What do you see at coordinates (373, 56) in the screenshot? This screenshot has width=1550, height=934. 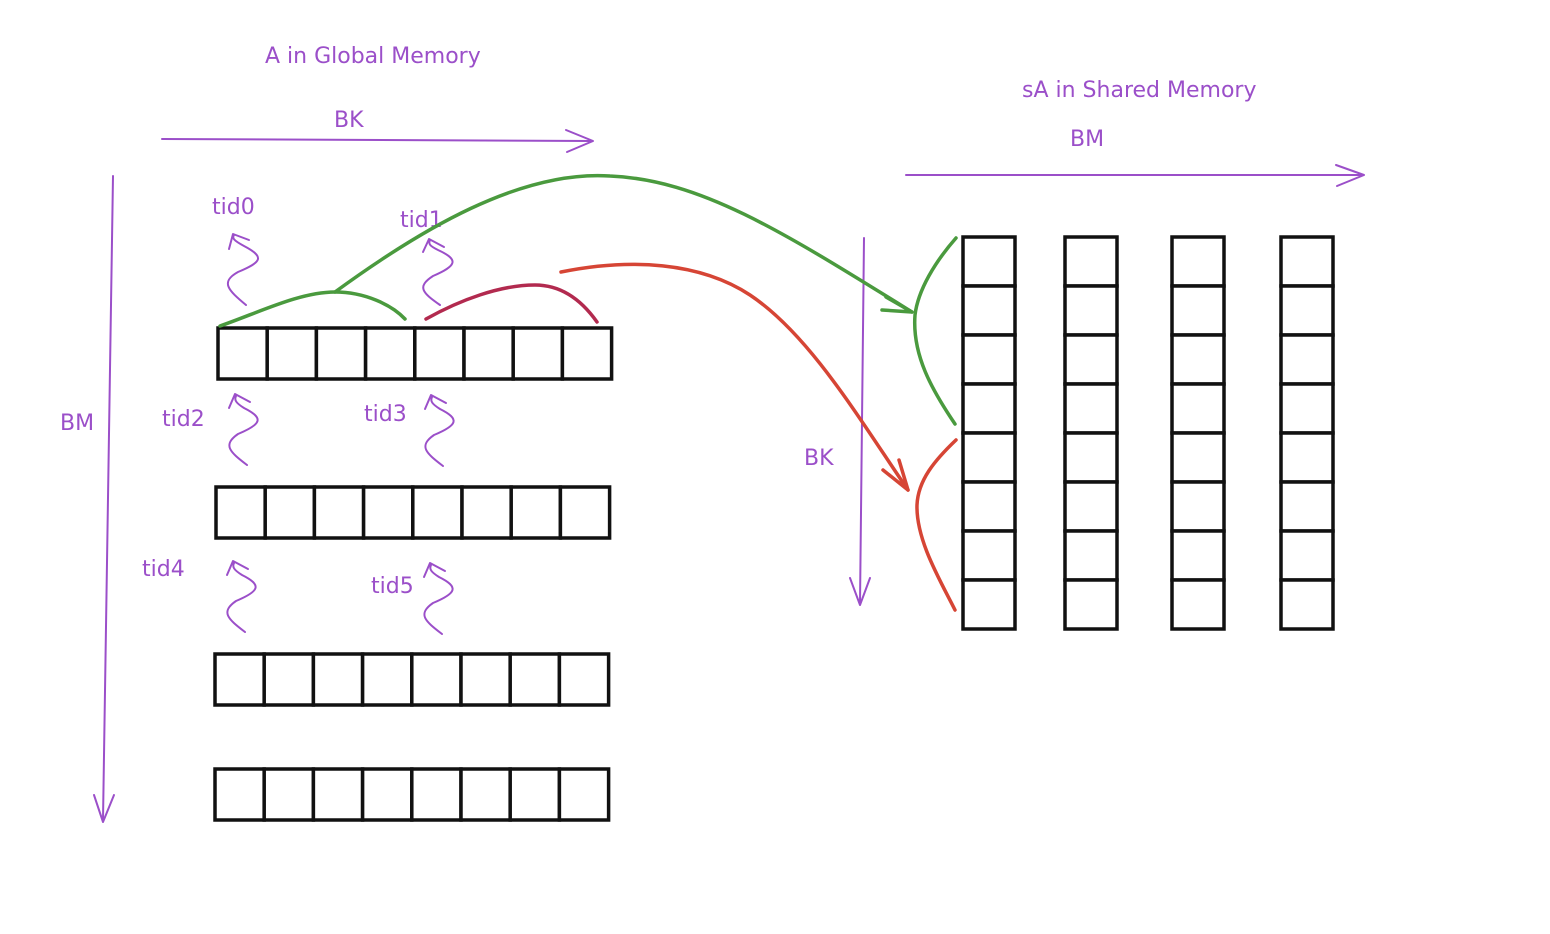 I see `global-memory-title: A in Global Memory` at bounding box center [373, 56].